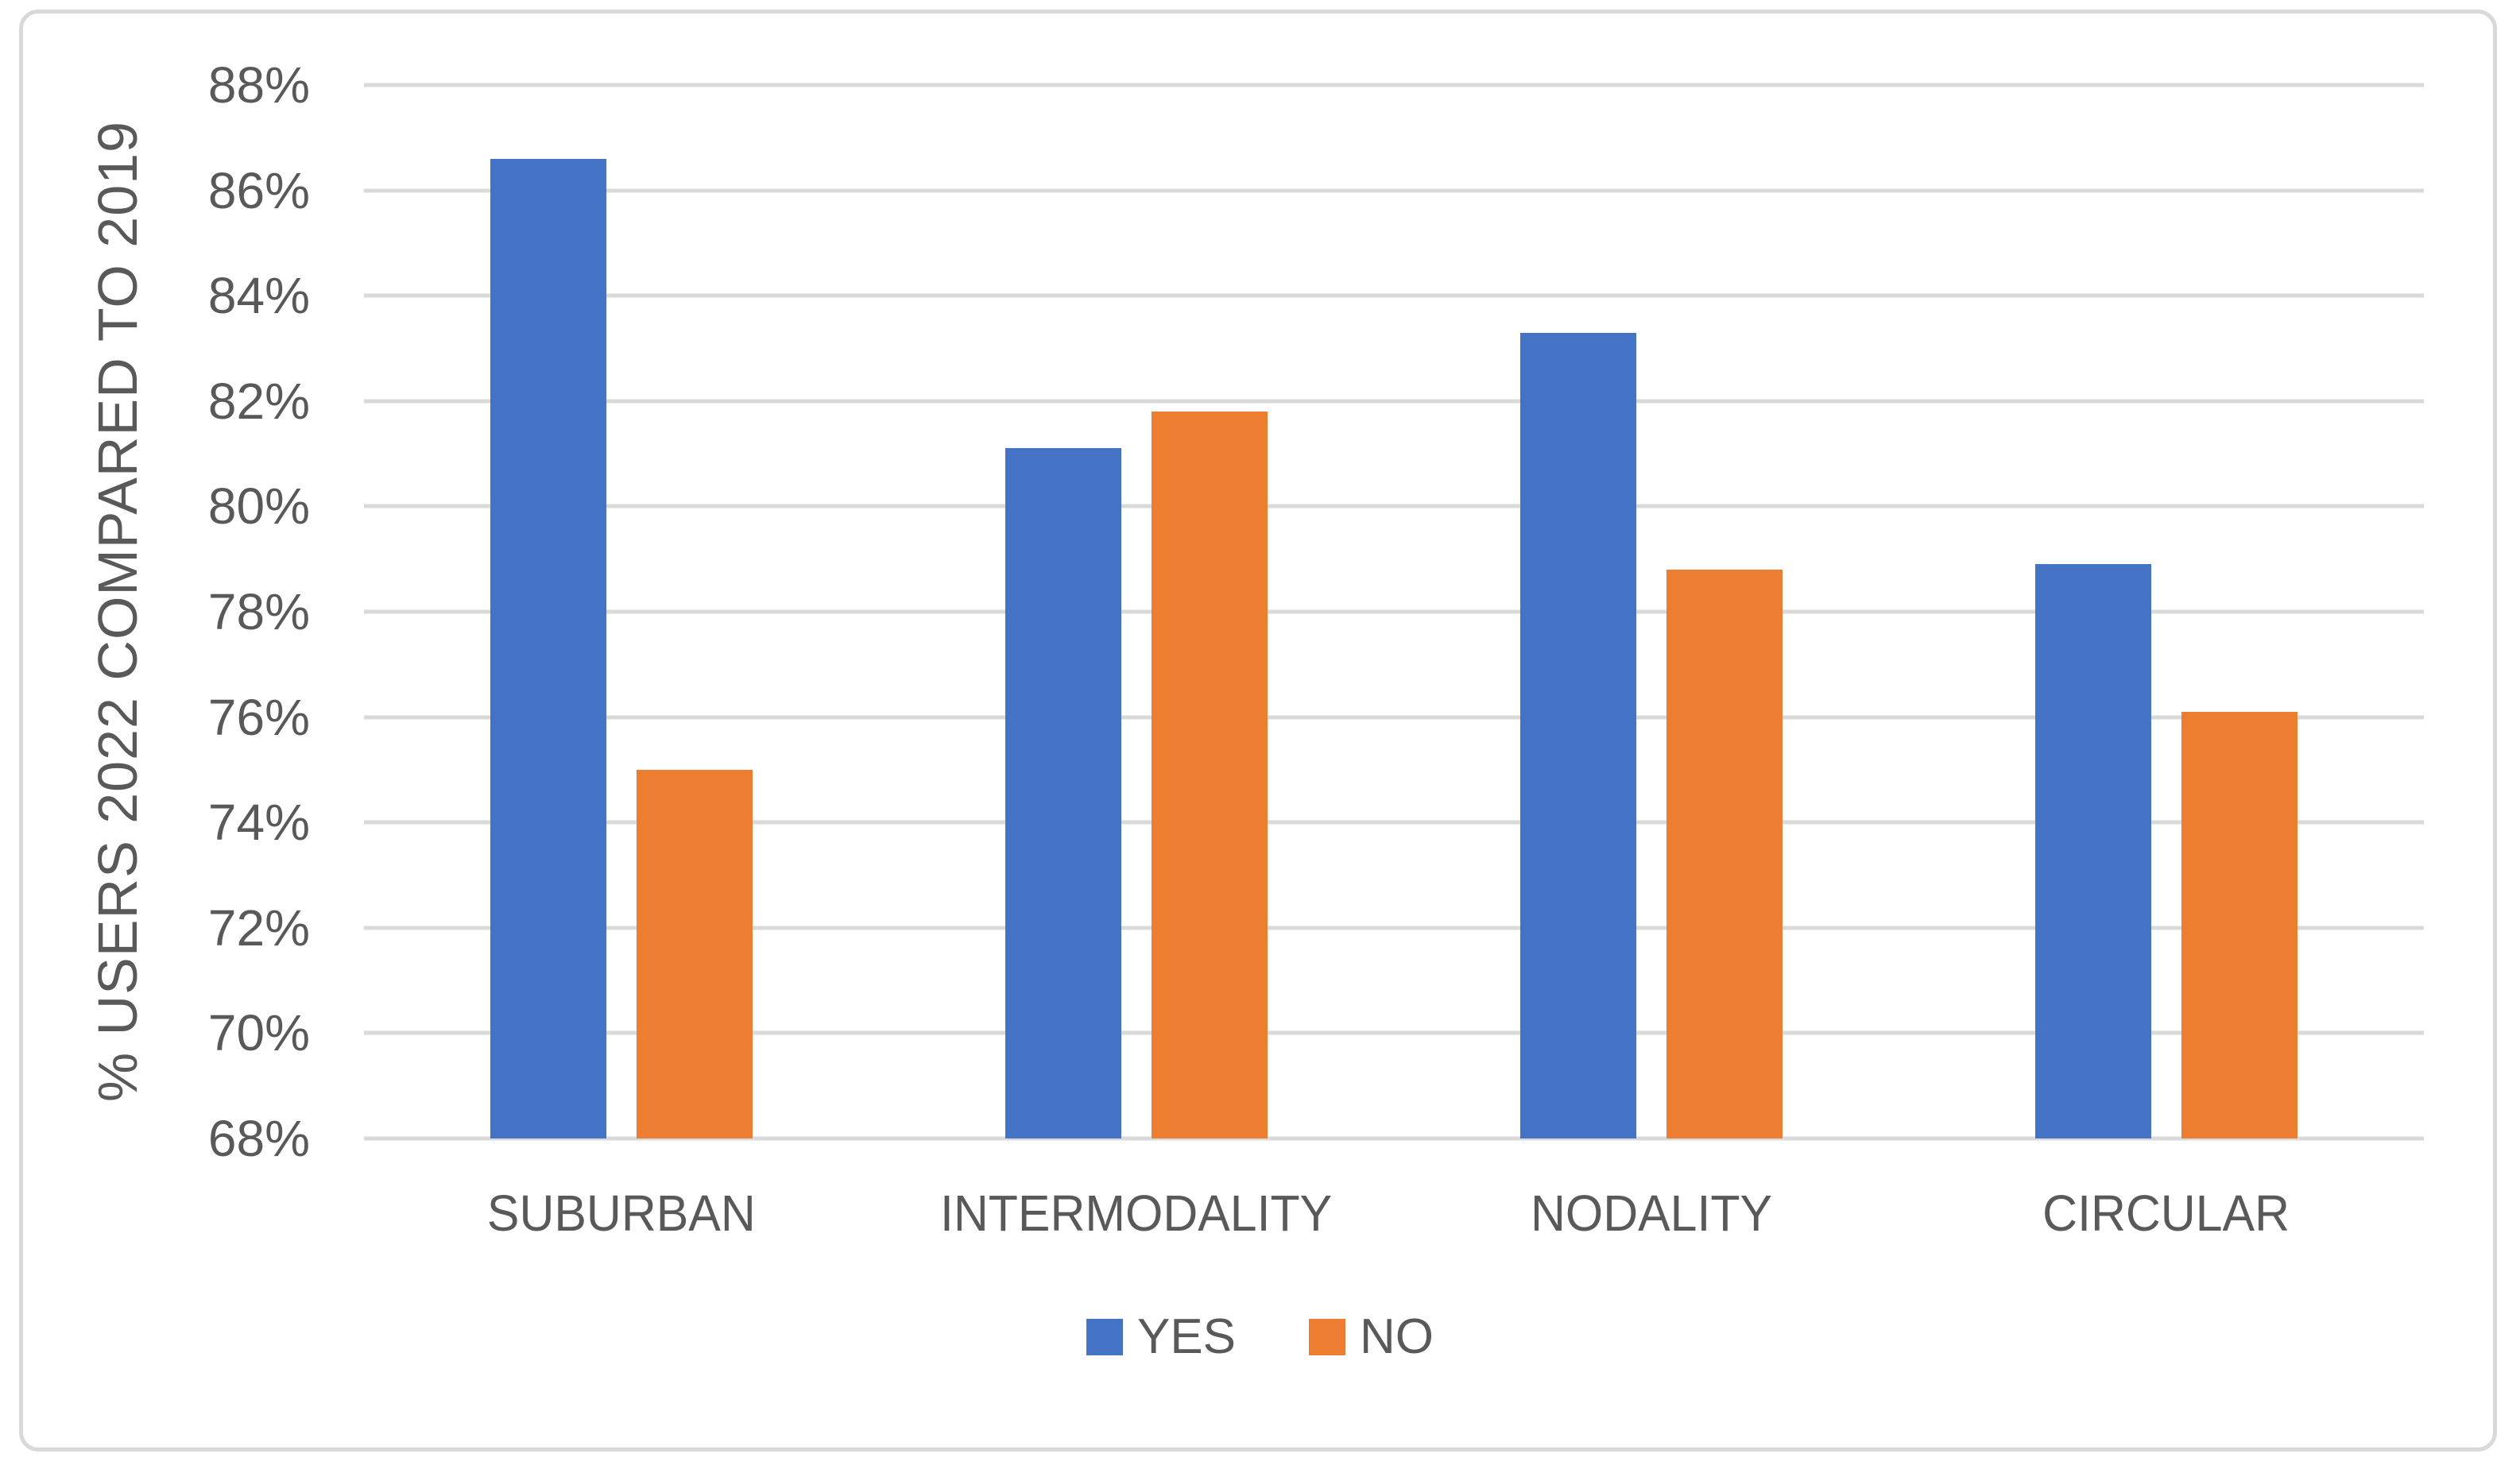 The image size is (2520, 1465). I want to click on bar-suburban-yes, so click(548, 648).